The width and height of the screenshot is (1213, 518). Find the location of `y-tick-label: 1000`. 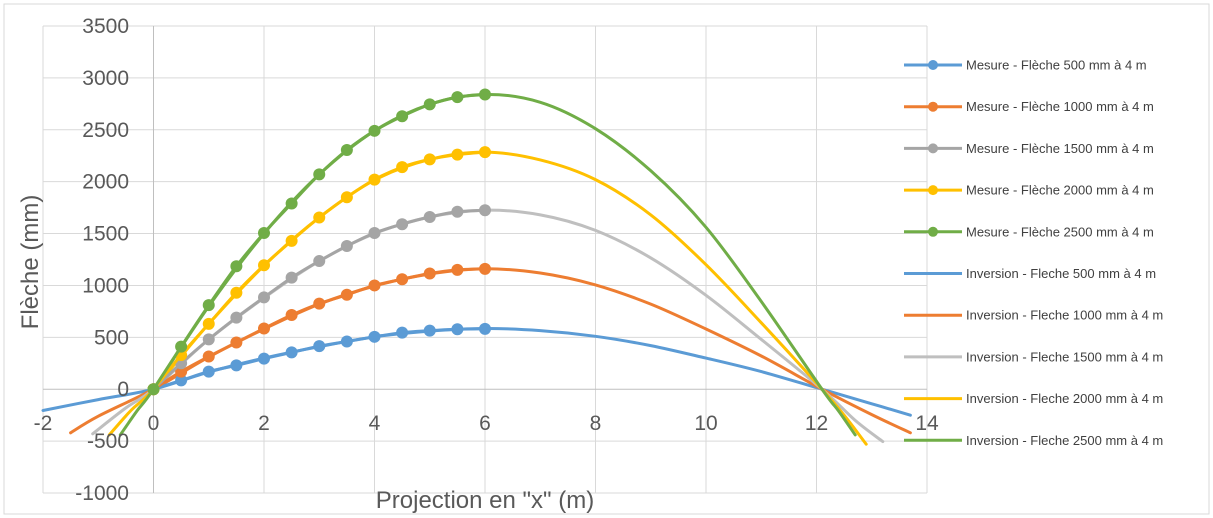

y-tick-label: 1000 is located at coordinates (105, 285).